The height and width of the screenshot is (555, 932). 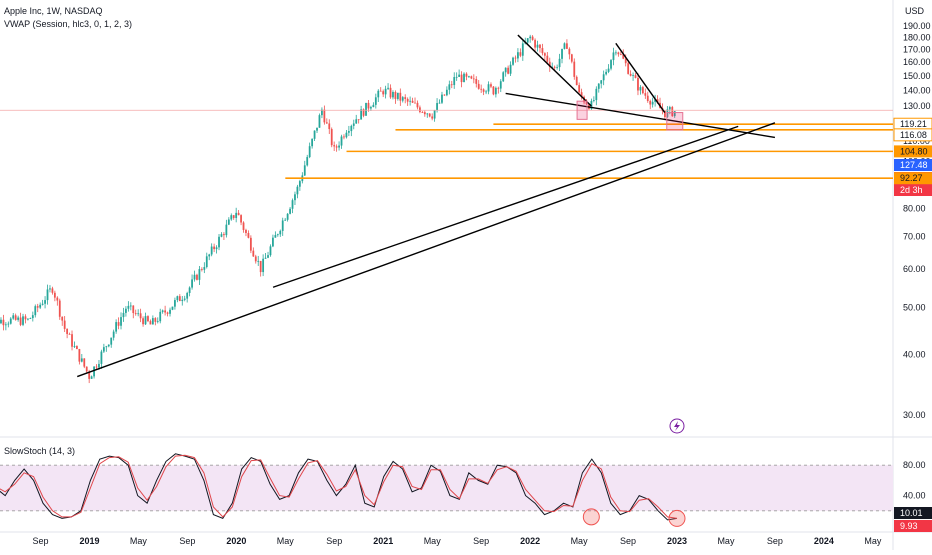 I want to click on stoch-band, so click(x=446, y=488).